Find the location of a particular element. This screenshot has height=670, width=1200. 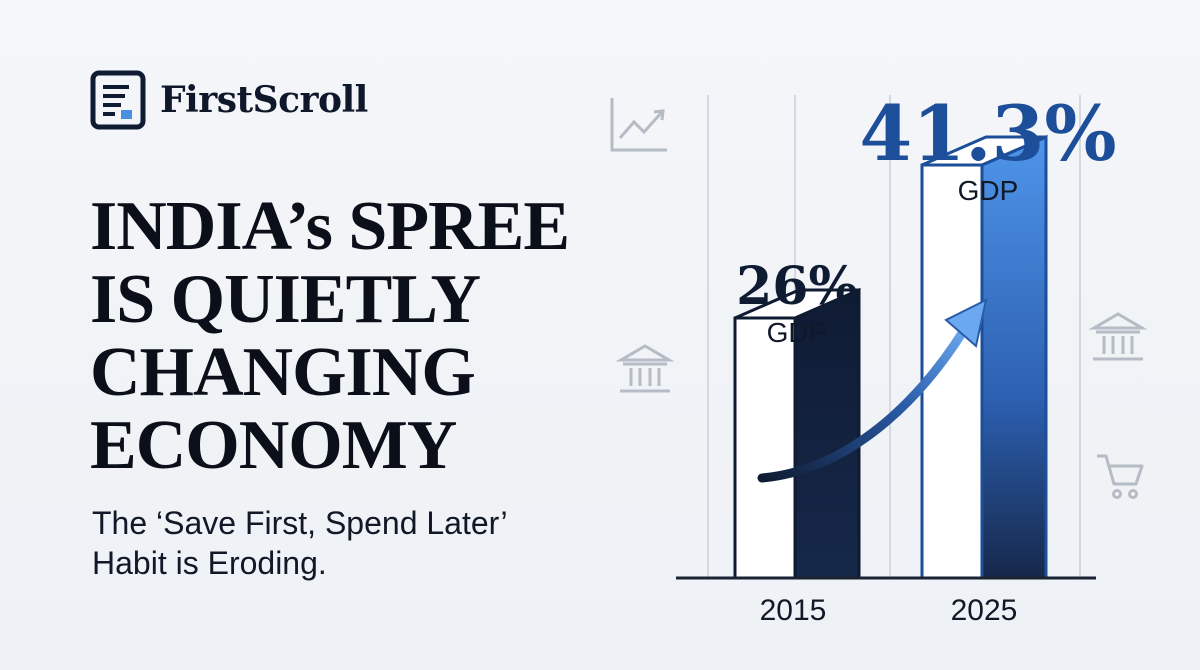

shopping-cart-icon is located at coordinates (1120, 476).